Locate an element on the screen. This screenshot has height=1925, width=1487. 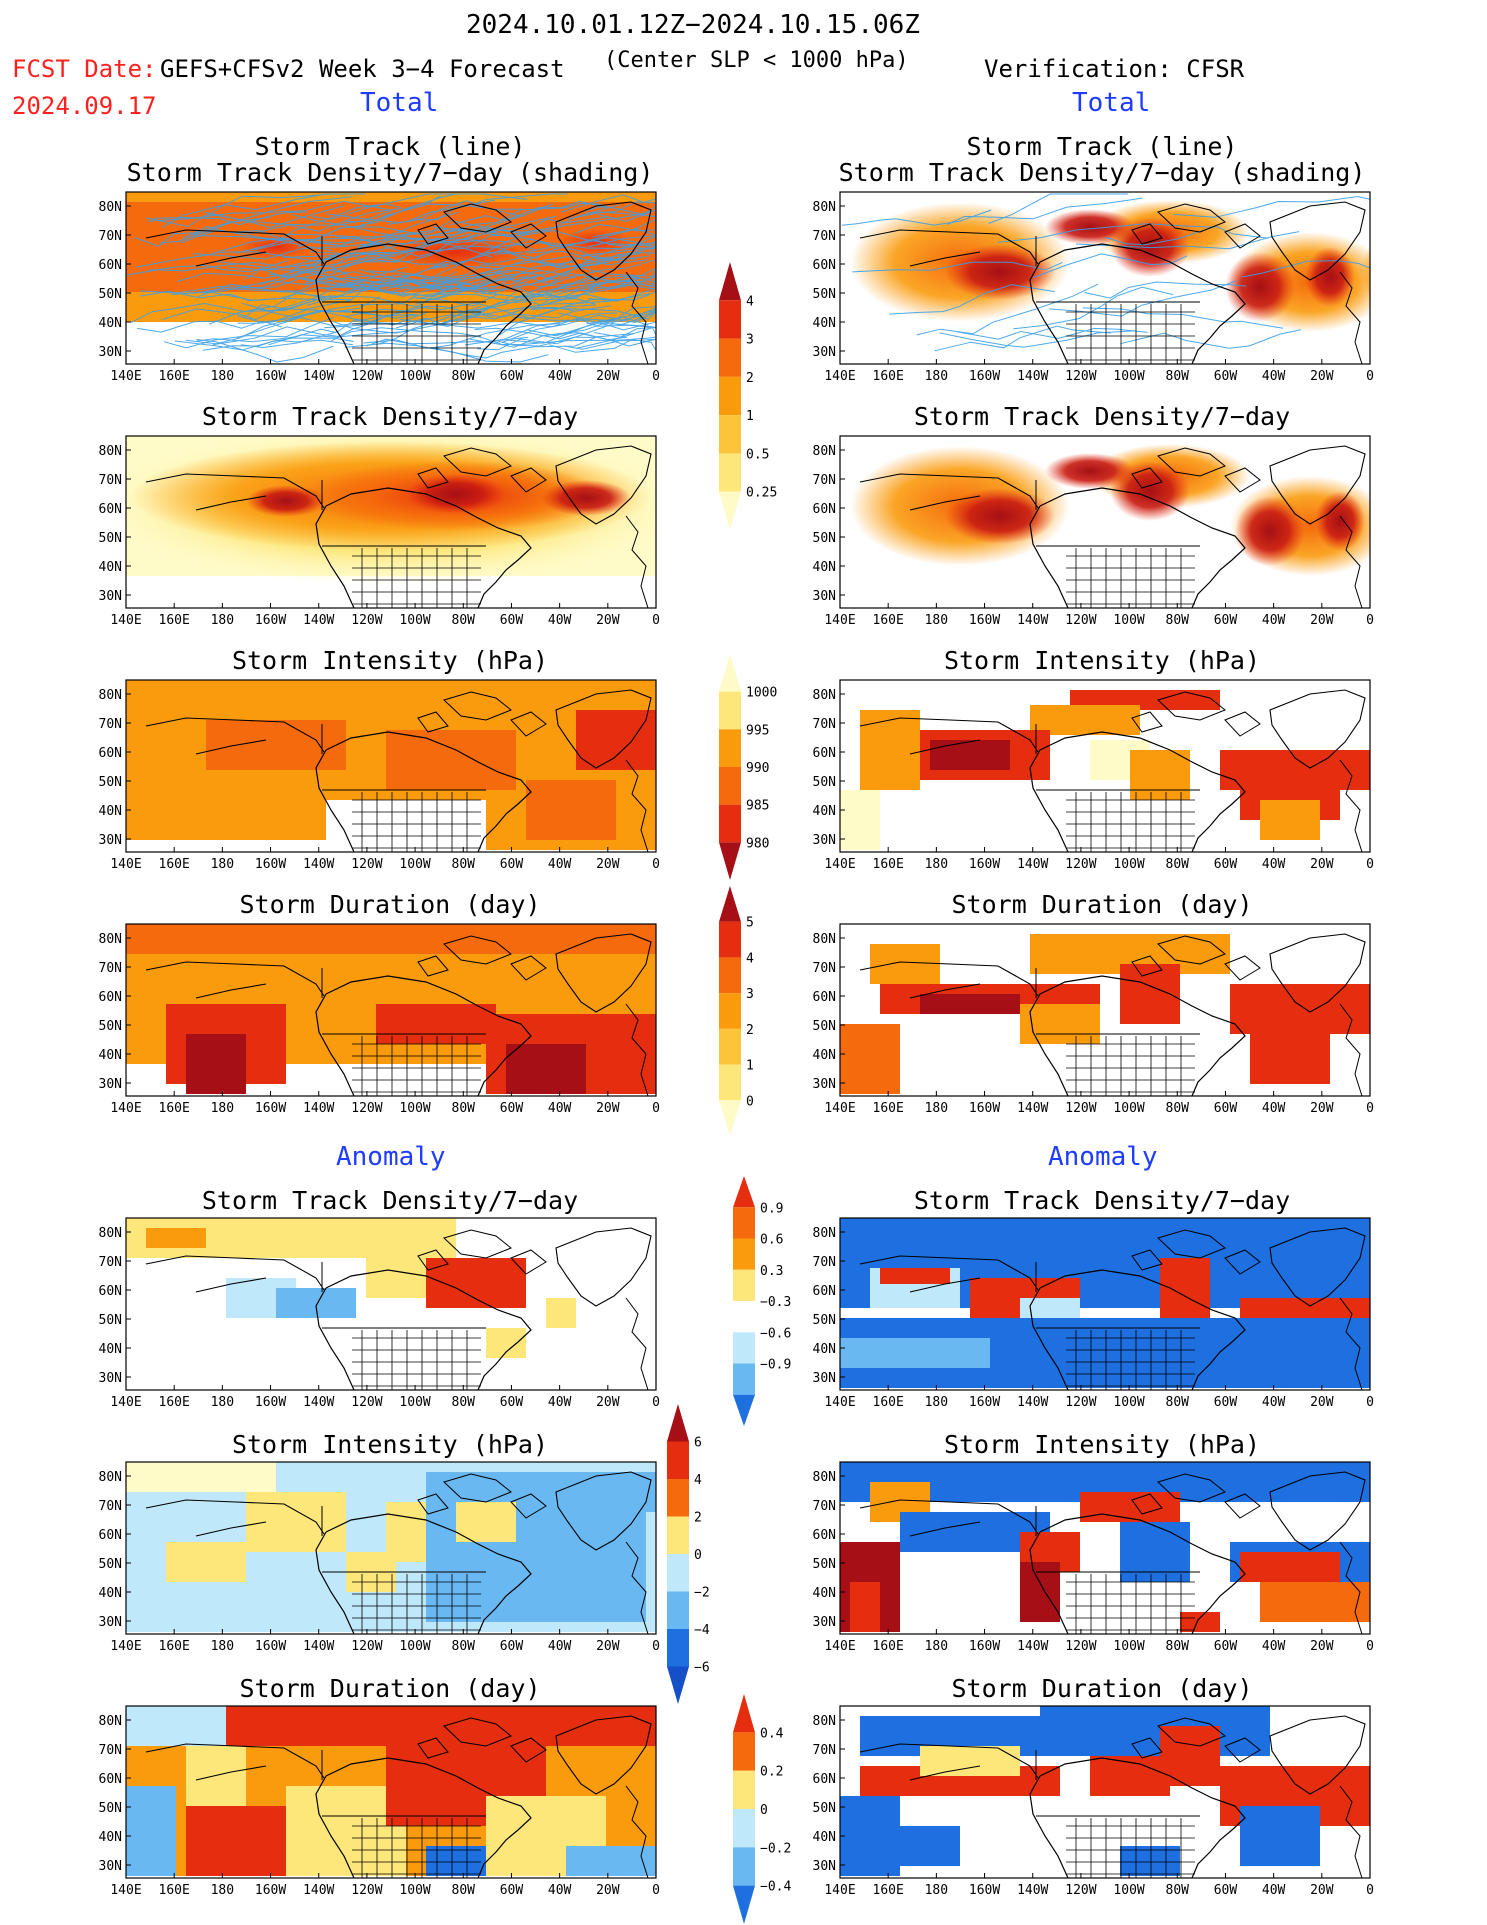
period-title: 2024.10.01.12Z−2024.10.15.06Z is located at coordinates (693, 25).